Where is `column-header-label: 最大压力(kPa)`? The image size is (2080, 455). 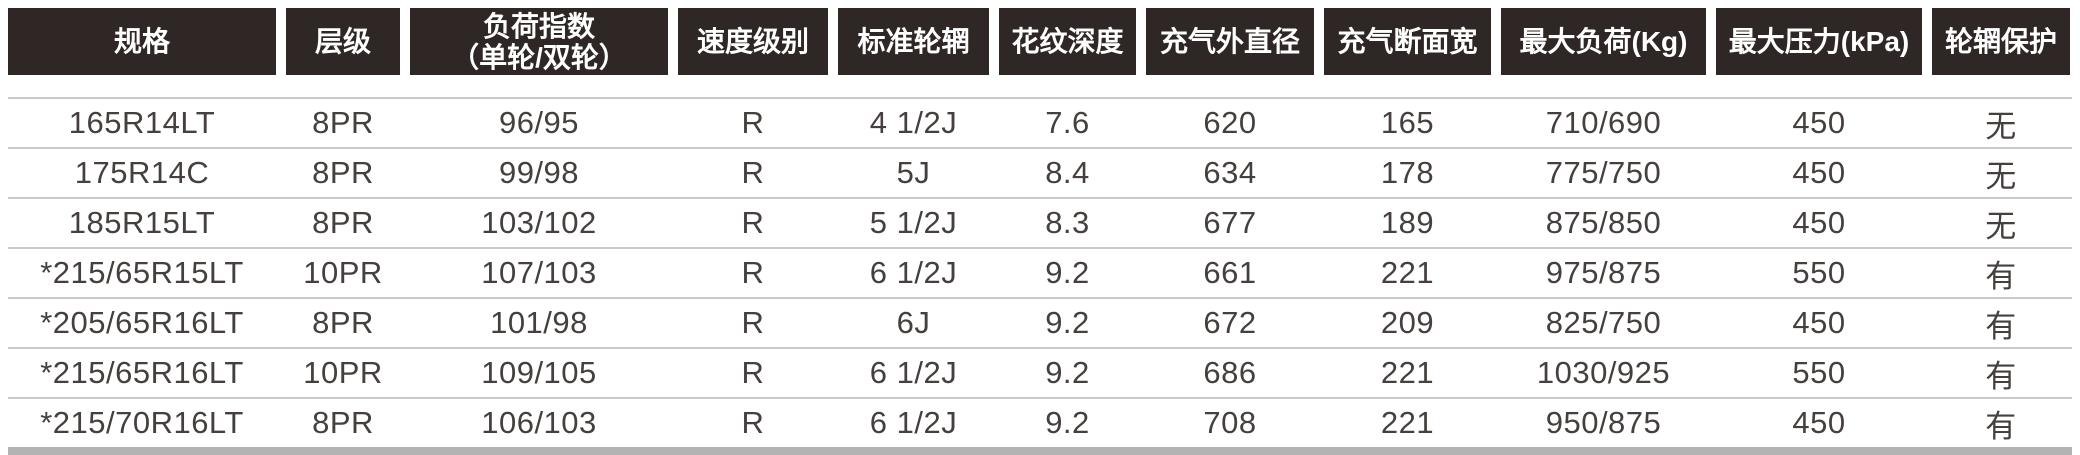
column-header-label: 最大压力(kPa) is located at coordinates (1819, 41).